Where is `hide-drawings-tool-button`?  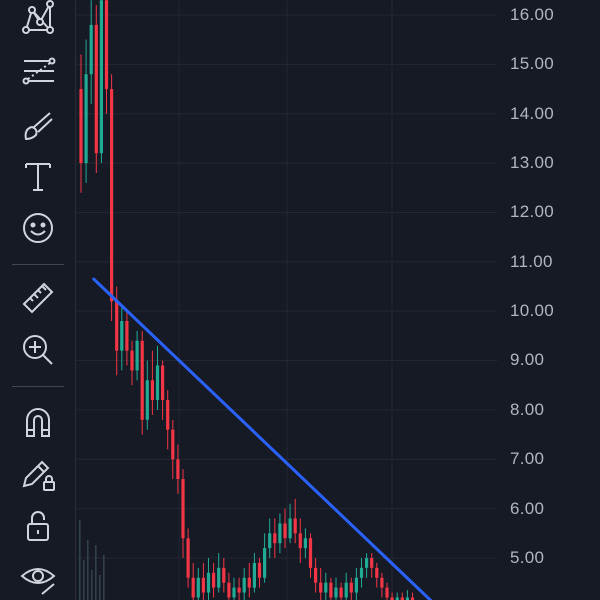
hide-drawings-tool-button is located at coordinates (38, 576).